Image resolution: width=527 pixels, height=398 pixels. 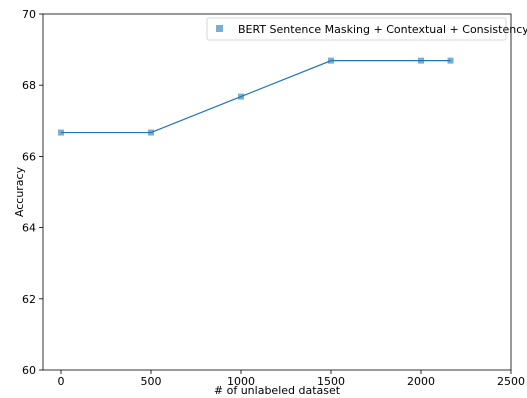 What do you see at coordinates (151, 381) in the screenshot?
I see `x-tick-label: 500` at bounding box center [151, 381].